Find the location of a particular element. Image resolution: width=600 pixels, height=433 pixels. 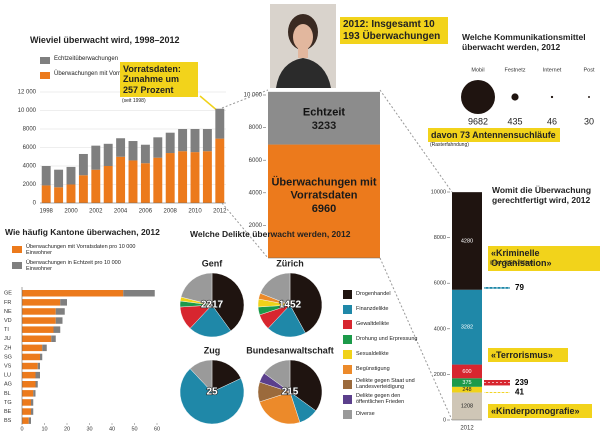

category-label: Post is located at coordinates (588, 70).